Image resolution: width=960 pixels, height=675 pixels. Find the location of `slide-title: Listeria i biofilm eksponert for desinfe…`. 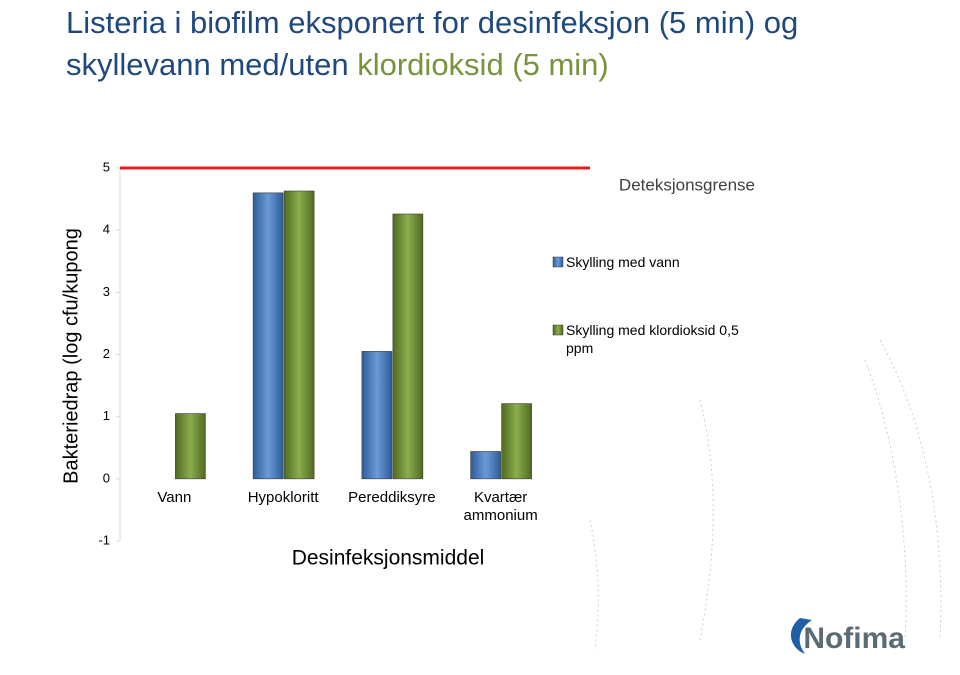

slide-title: Listeria i biofilm eksponert for desinfe… is located at coordinates (496, 44).